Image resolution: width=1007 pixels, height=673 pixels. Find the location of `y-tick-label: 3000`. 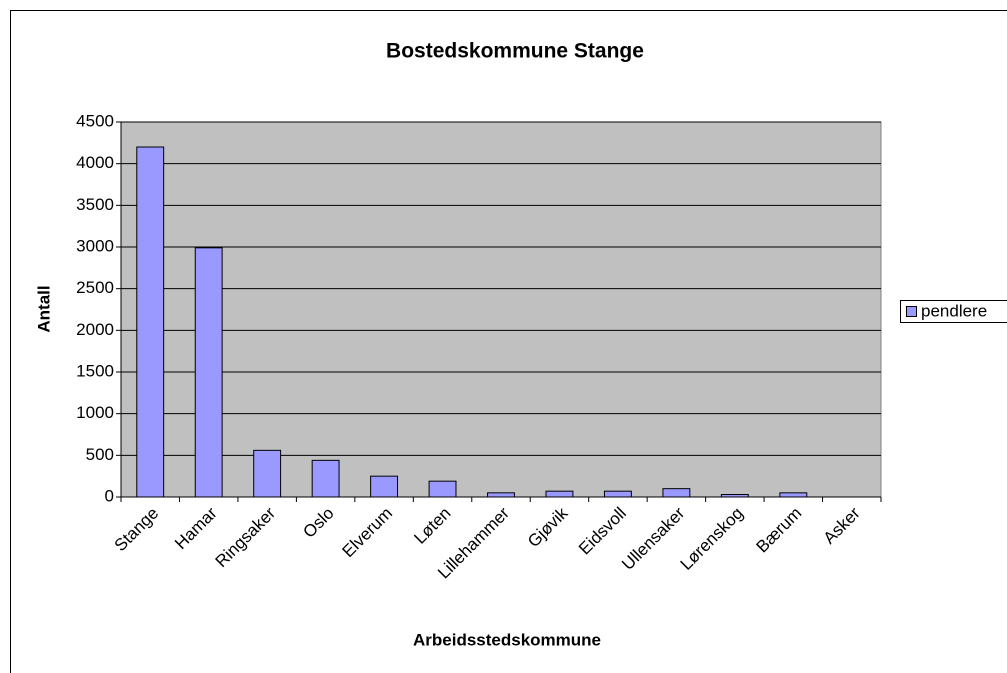

y-tick-label: 3000 is located at coordinates (95, 245).